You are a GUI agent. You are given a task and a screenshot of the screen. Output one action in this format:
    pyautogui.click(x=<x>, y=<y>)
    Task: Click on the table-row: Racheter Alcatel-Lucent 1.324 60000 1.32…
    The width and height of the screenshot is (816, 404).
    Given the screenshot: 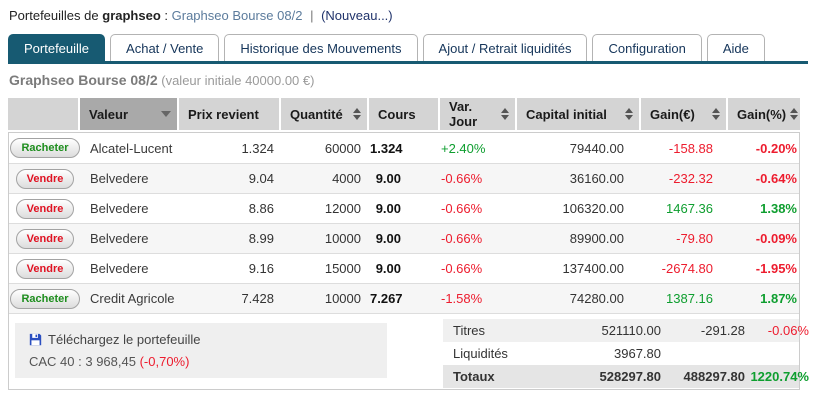 What is the action you would take?
    pyautogui.click(x=404, y=148)
    